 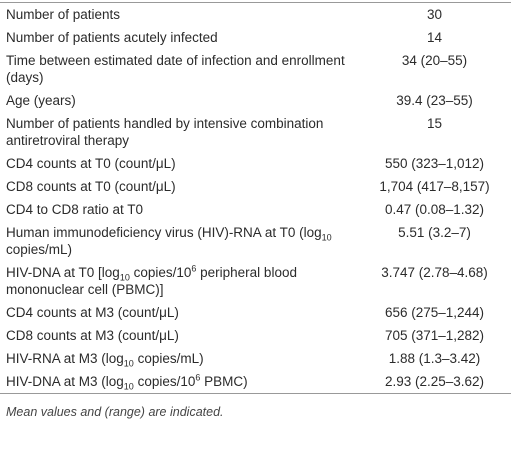 I want to click on row-value: 3.747 (2.78–4.68), so click(x=434, y=272).